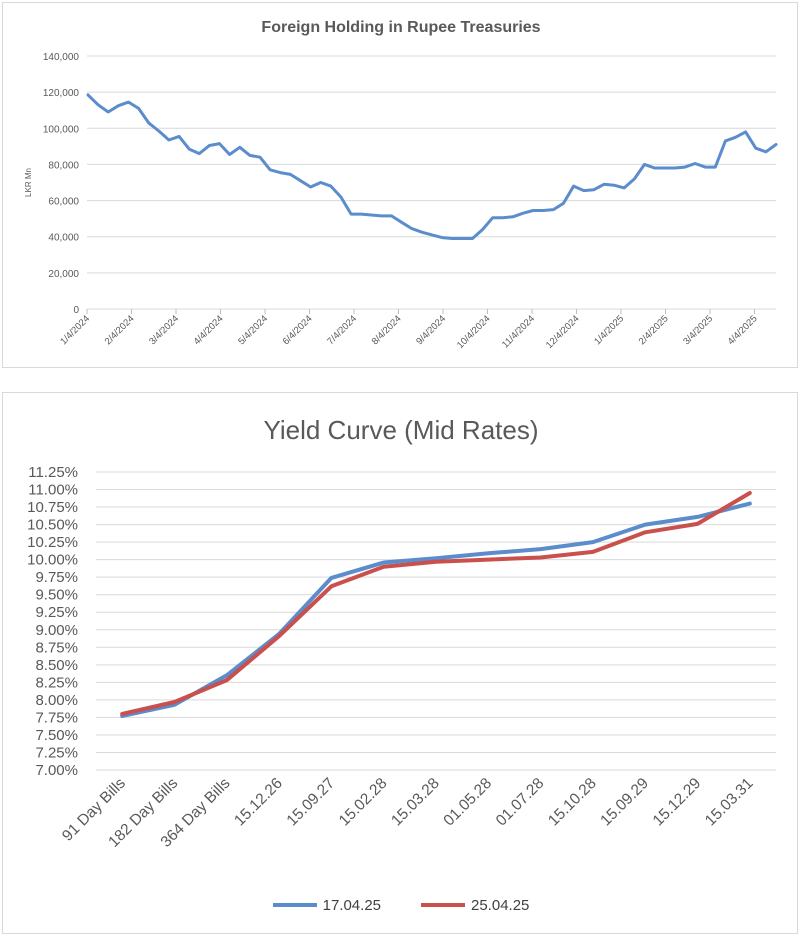 Image resolution: width=800 pixels, height=937 pixels. Describe the element at coordinates (52, 542) in the screenshot. I see `y-tick-label: 10.25%` at that location.